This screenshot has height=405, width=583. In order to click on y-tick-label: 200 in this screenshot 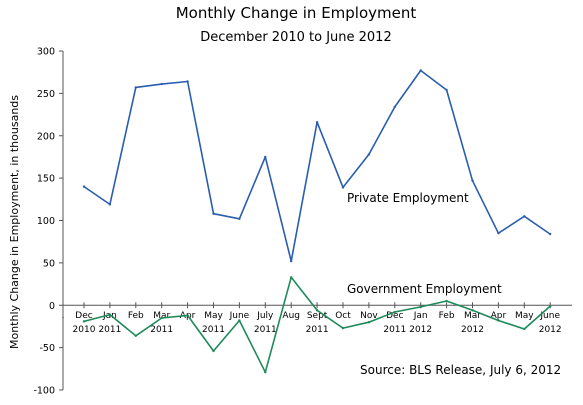, I will do `click(46, 136)`.